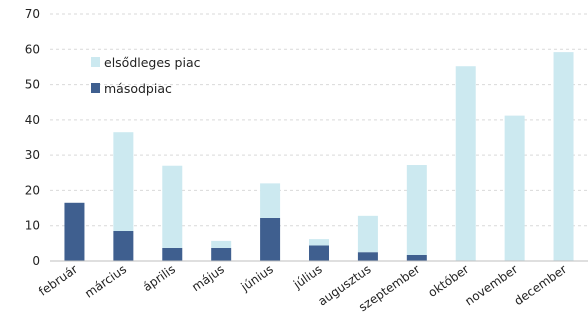 The image size is (588, 332). What do you see at coordinates (208, 278) in the screenshot?
I see `x-tick-label: május` at bounding box center [208, 278].